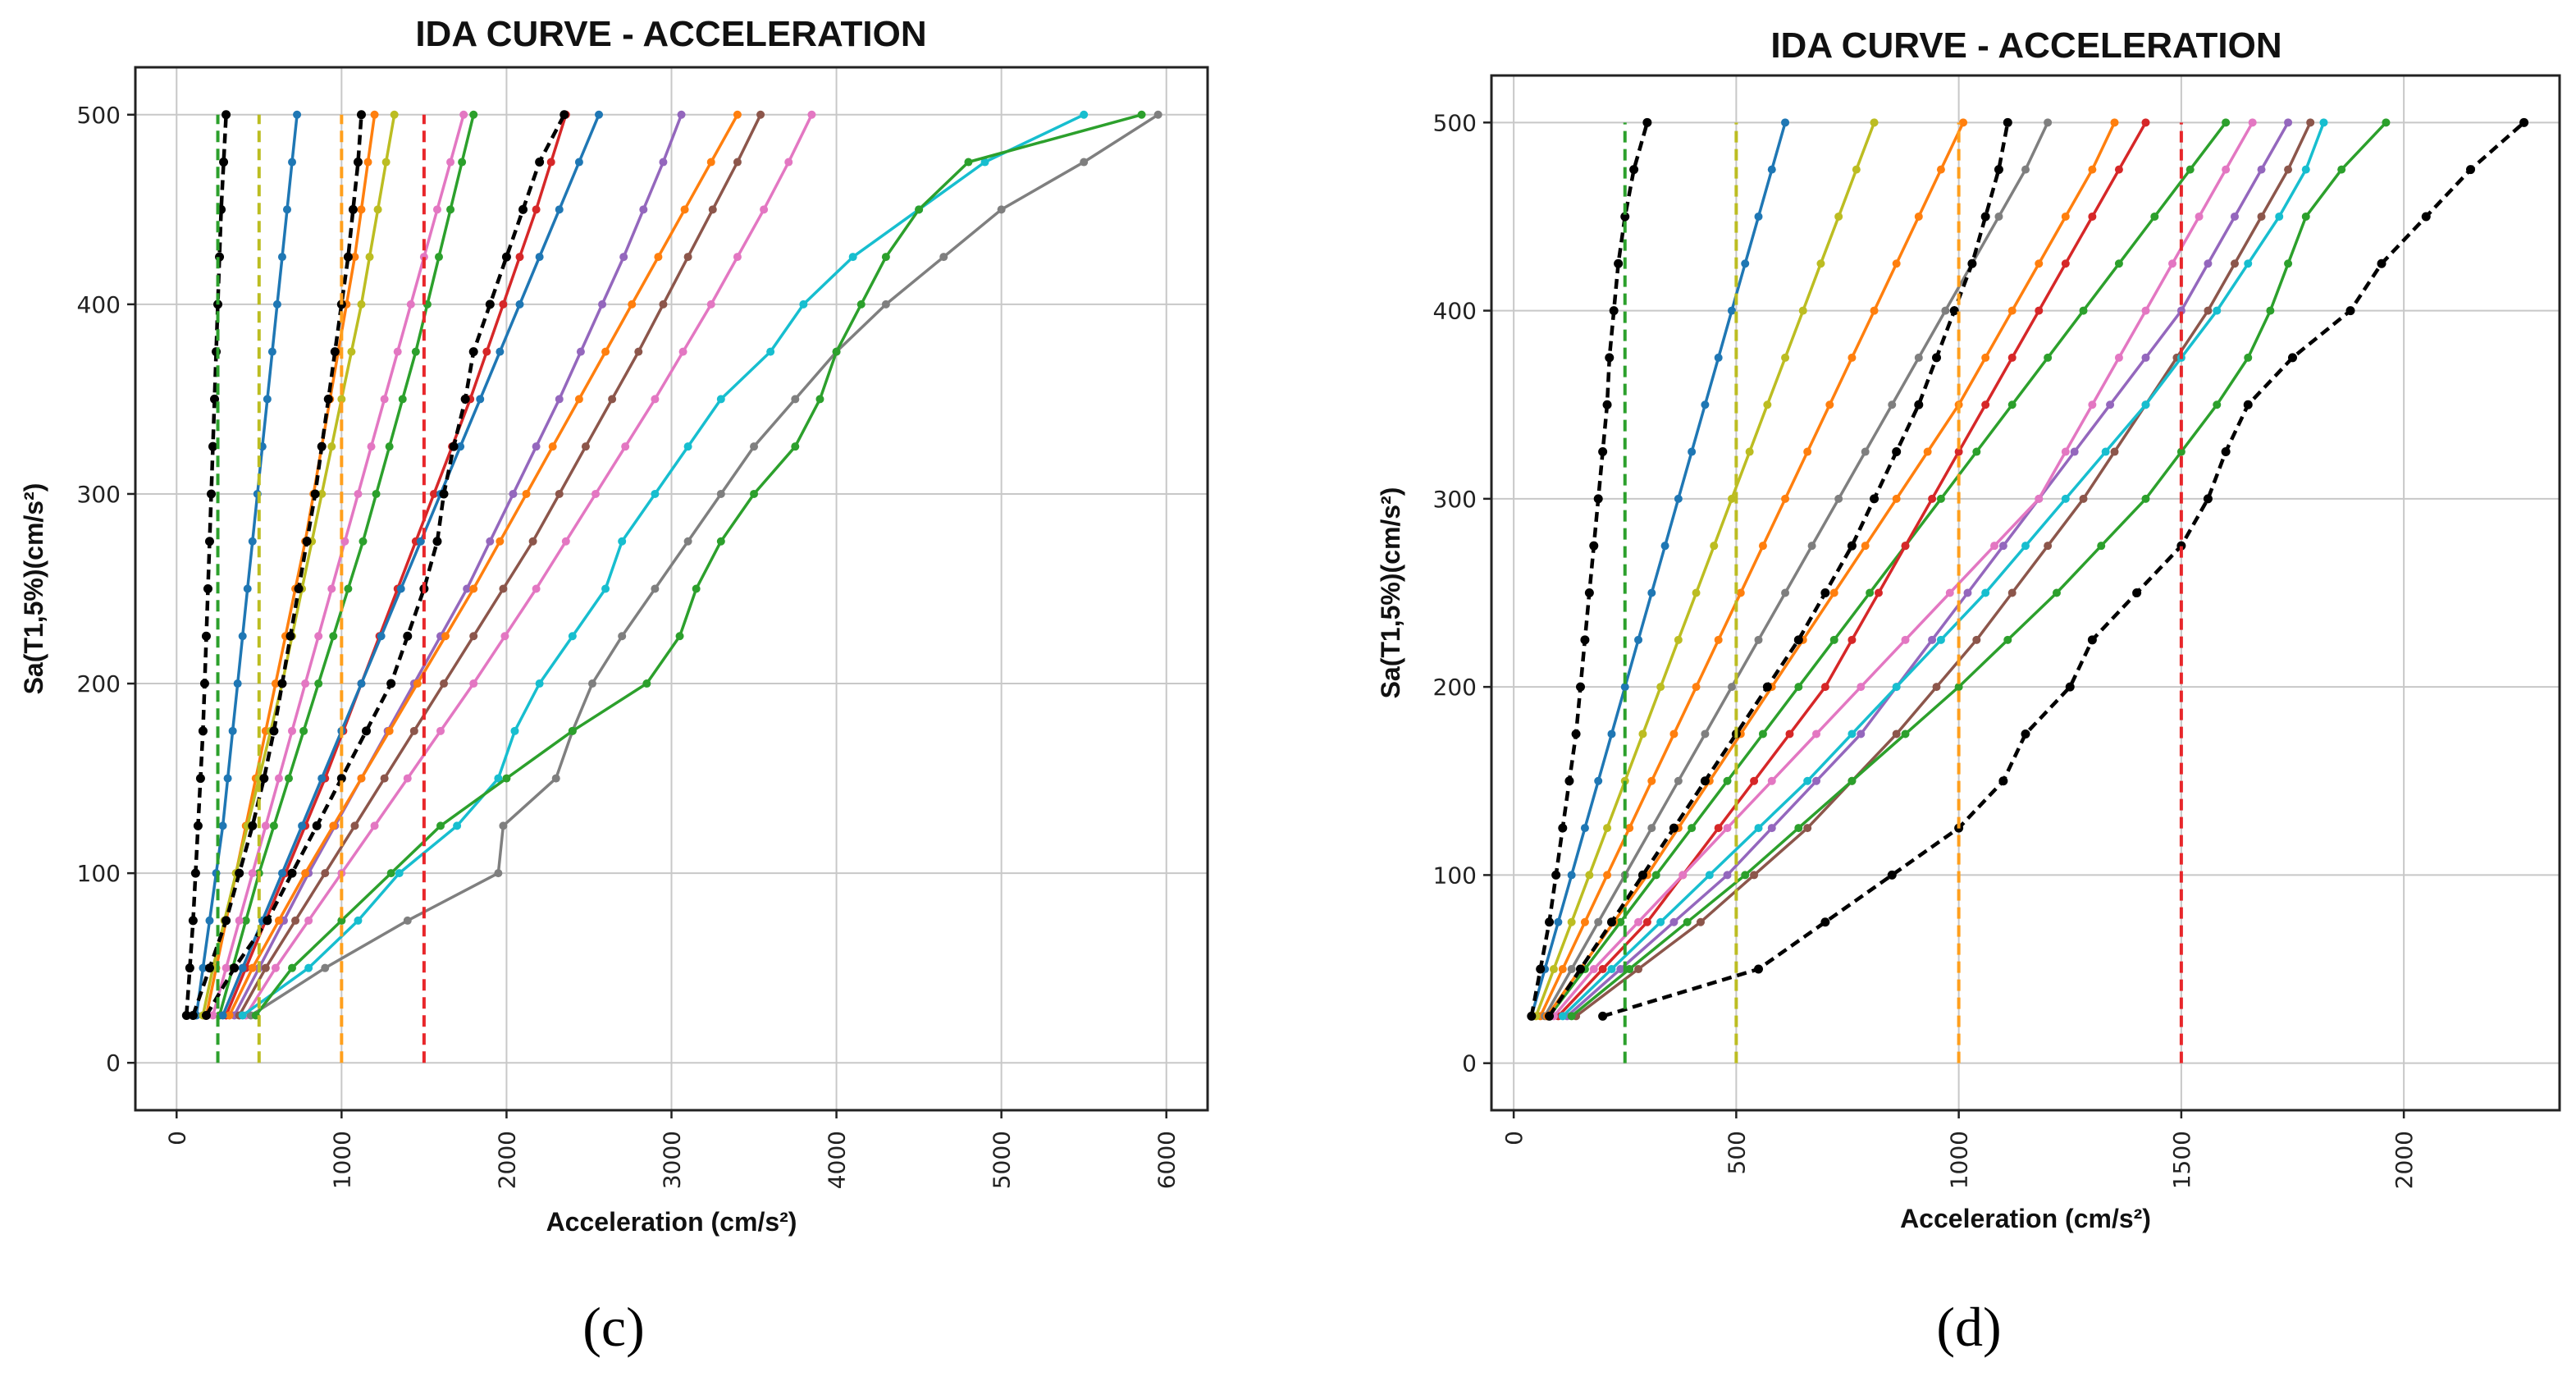 Image resolution: width=2576 pixels, height=1381 pixels. I want to click on y-axis: 0 100 200 300 400 500, so click(1462, 593).